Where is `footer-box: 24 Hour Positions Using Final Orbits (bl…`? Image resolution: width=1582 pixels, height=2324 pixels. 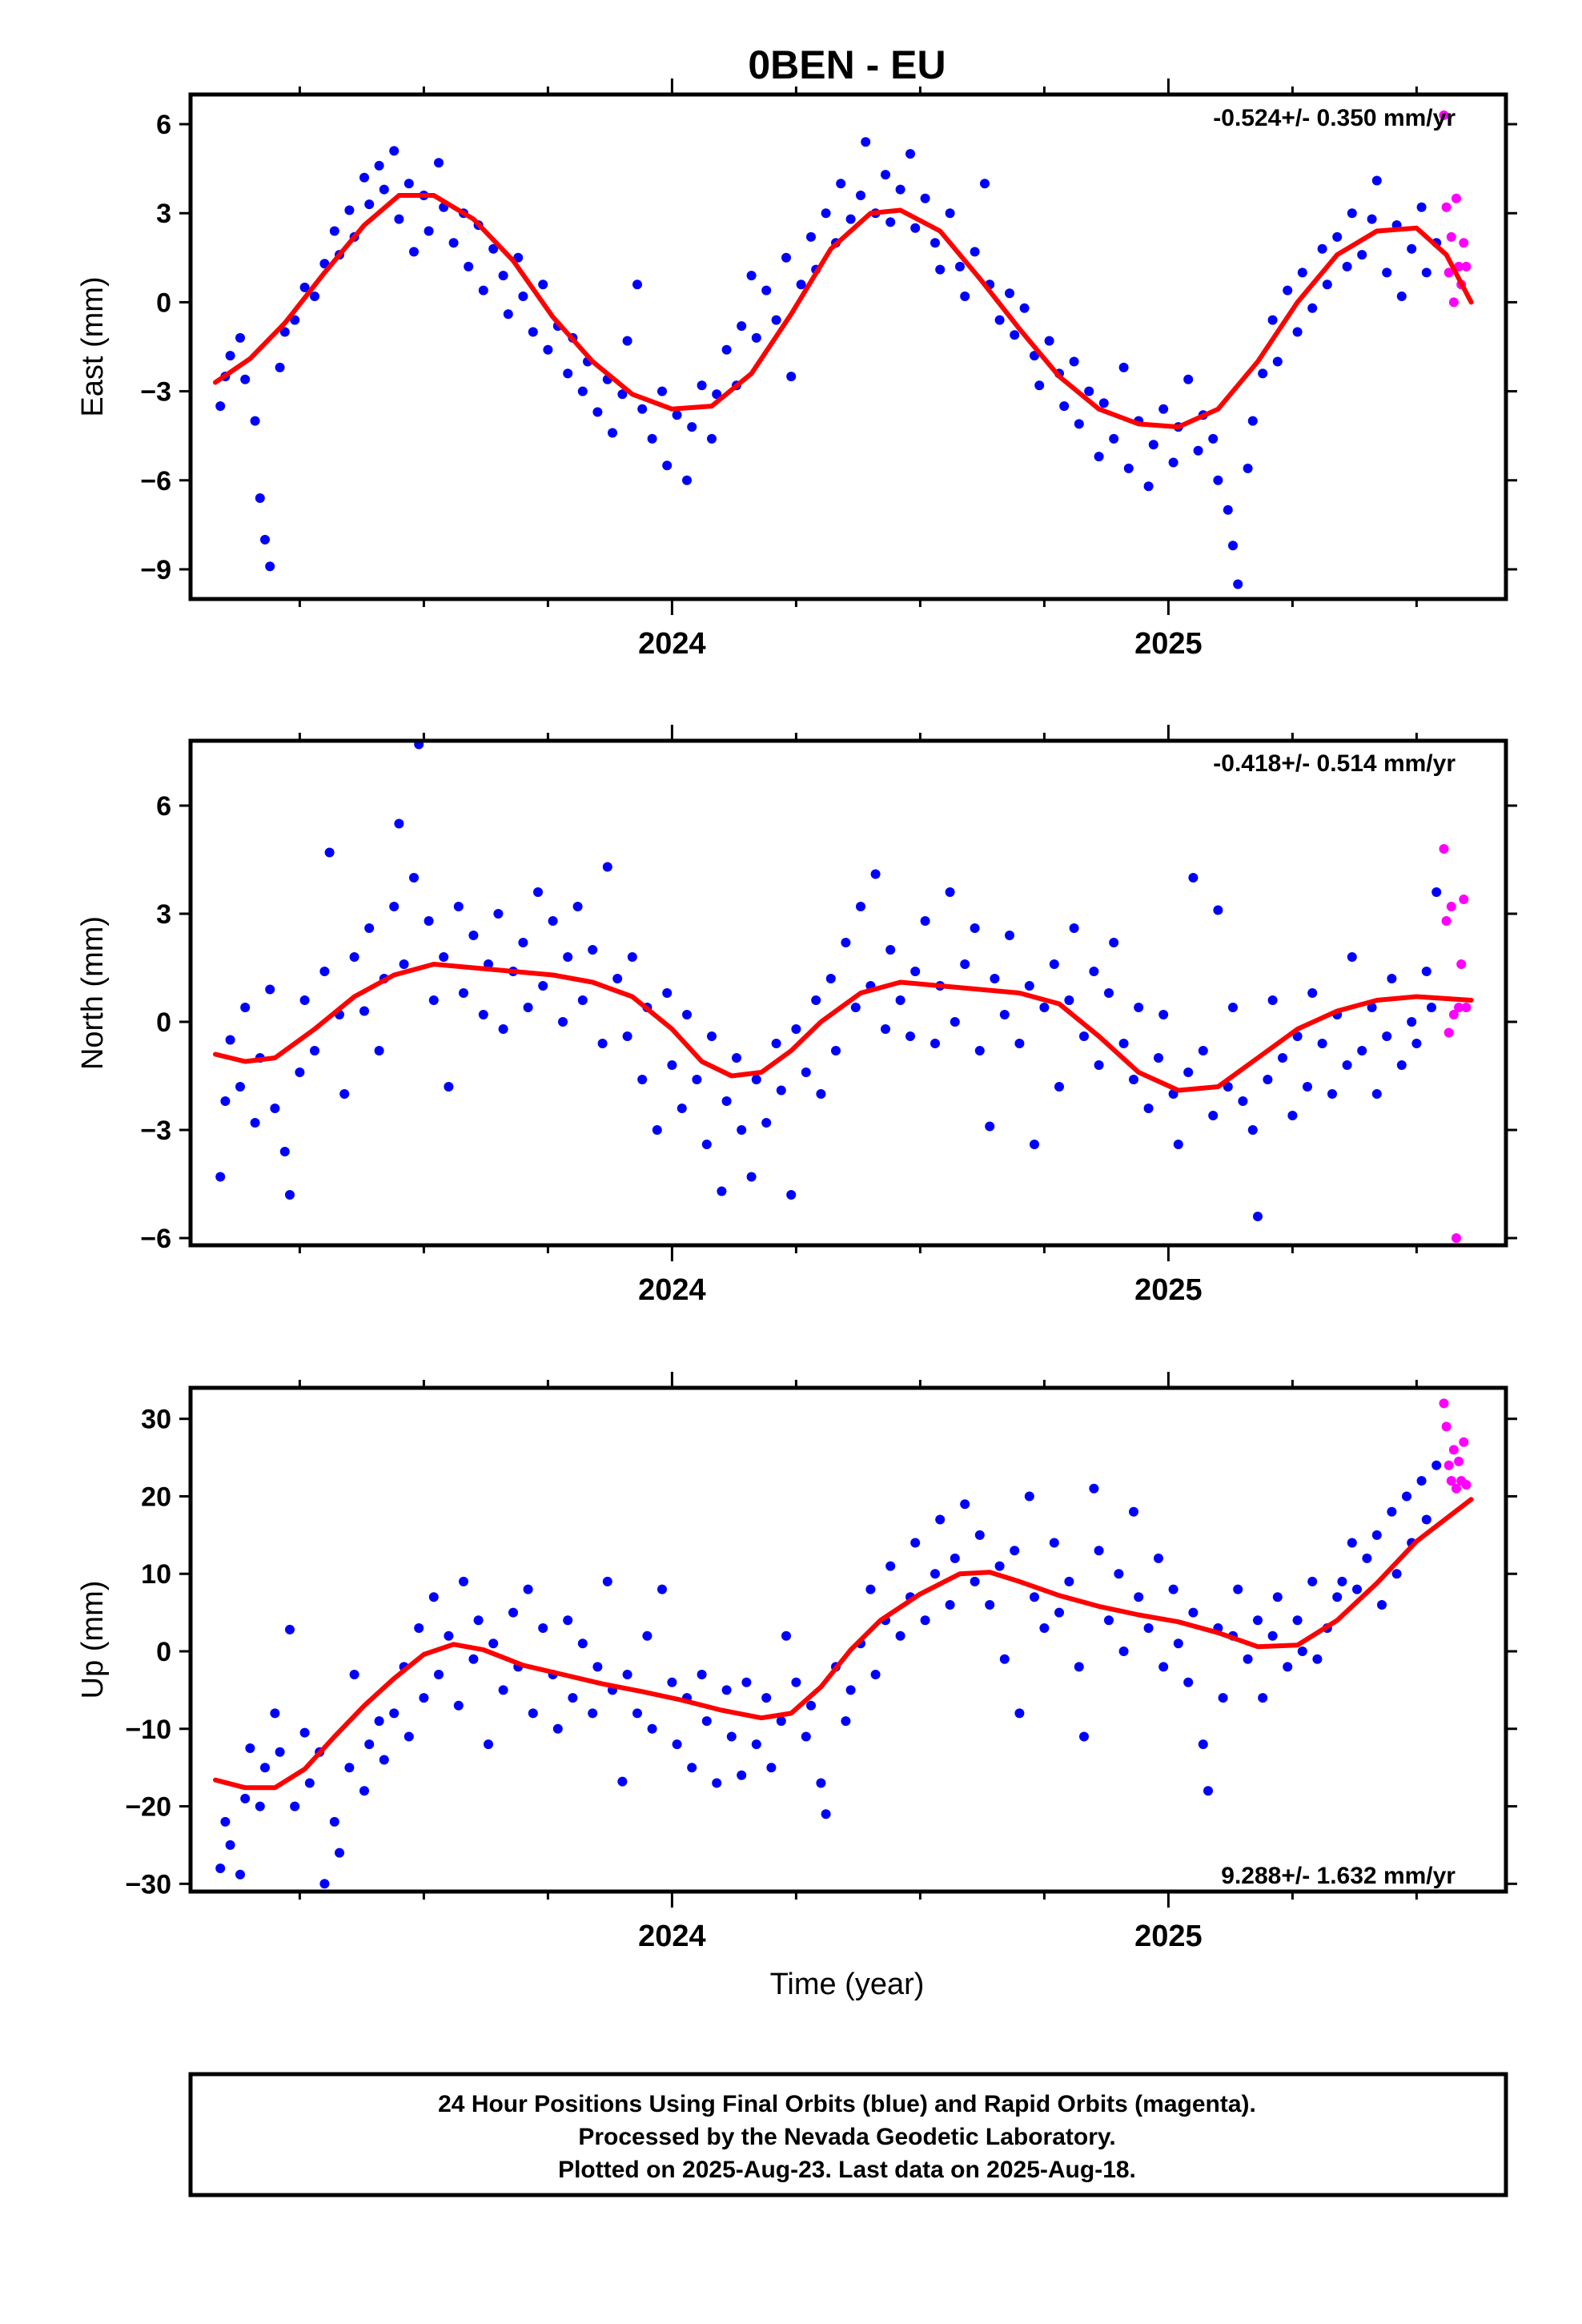 footer-box: 24 Hour Positions Using Final Orbits (bl… is located at coordinates (848, 2134).